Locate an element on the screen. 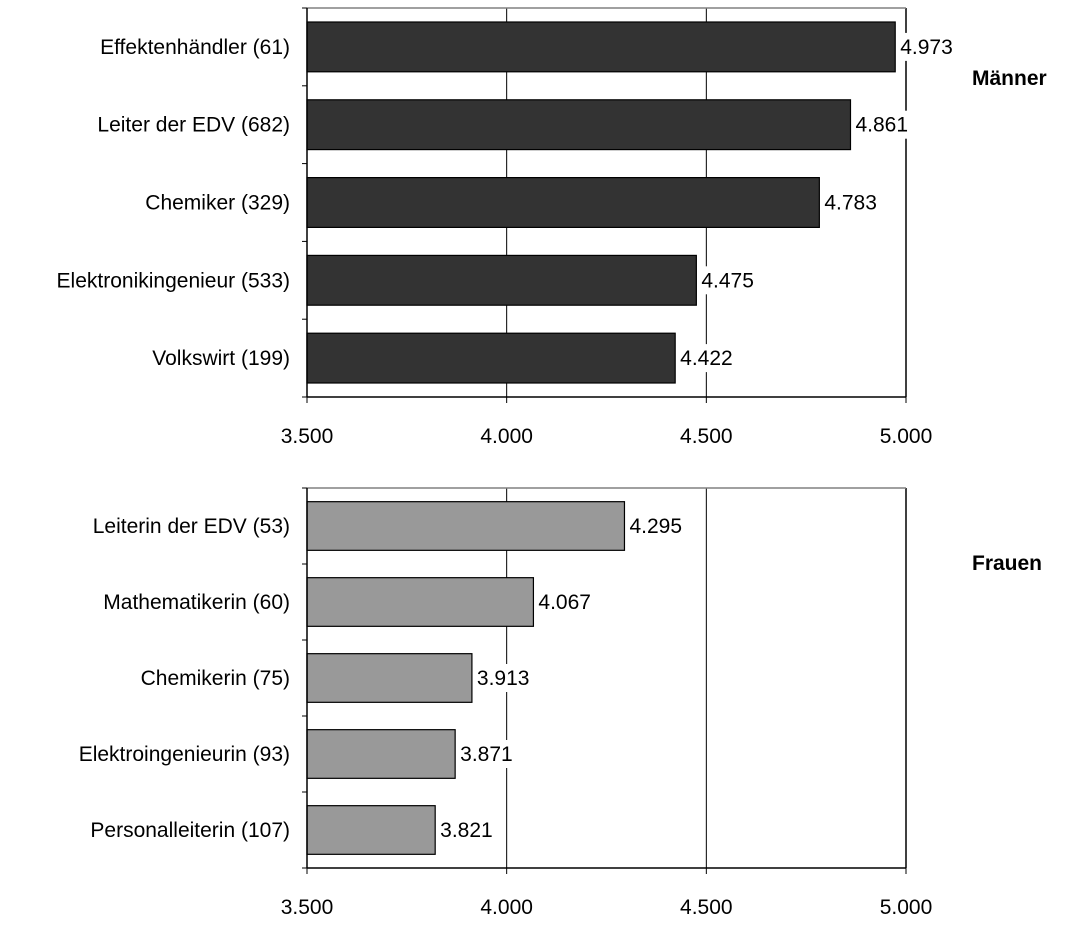  chart2-category-label: Mathematikerin (60) is located at coordinates (196, 602).